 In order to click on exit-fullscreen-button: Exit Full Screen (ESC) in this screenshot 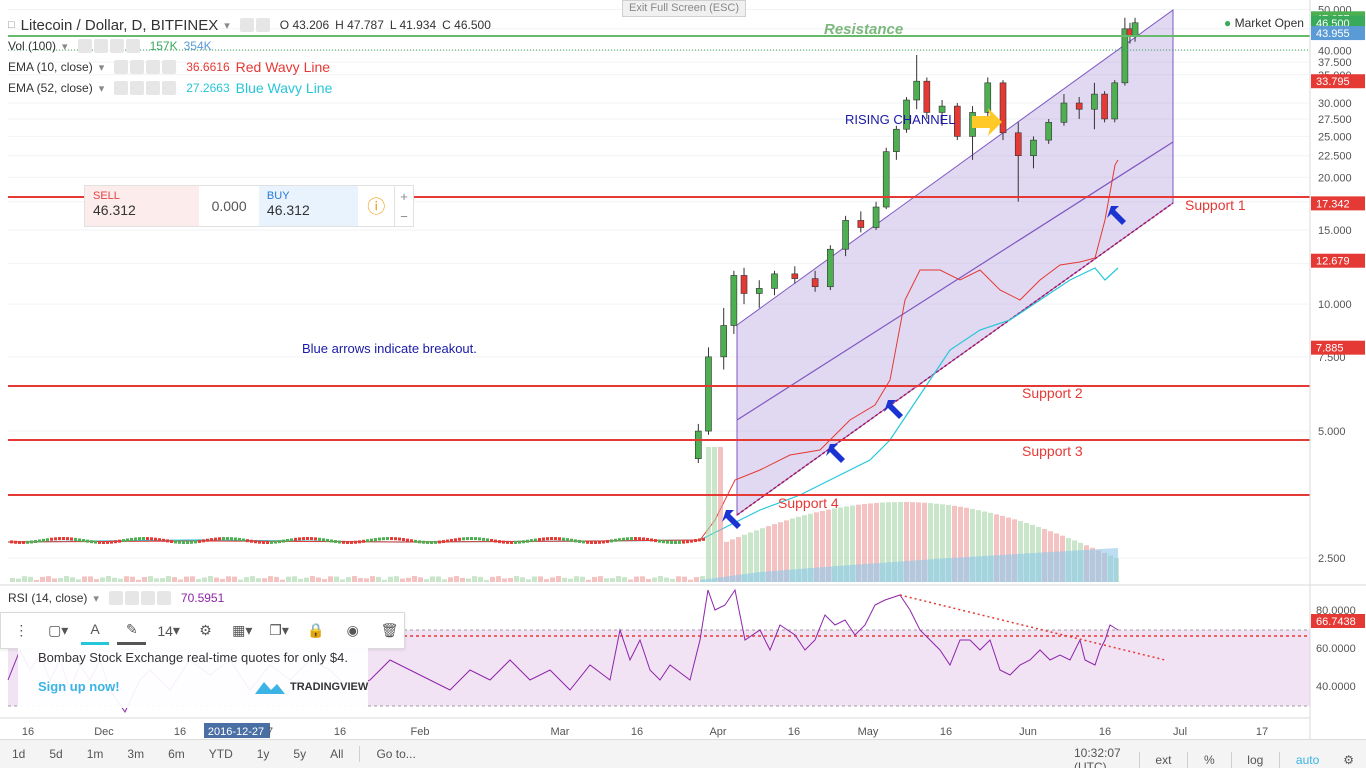, I will do `click(684, 8)`.